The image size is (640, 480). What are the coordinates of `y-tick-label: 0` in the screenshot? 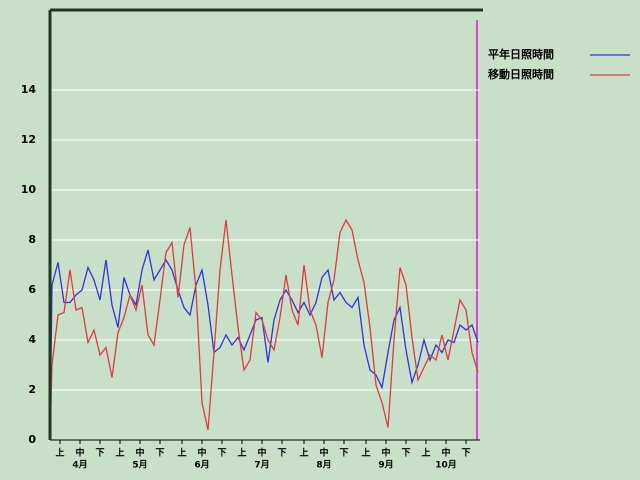 It's located at (32, 439).